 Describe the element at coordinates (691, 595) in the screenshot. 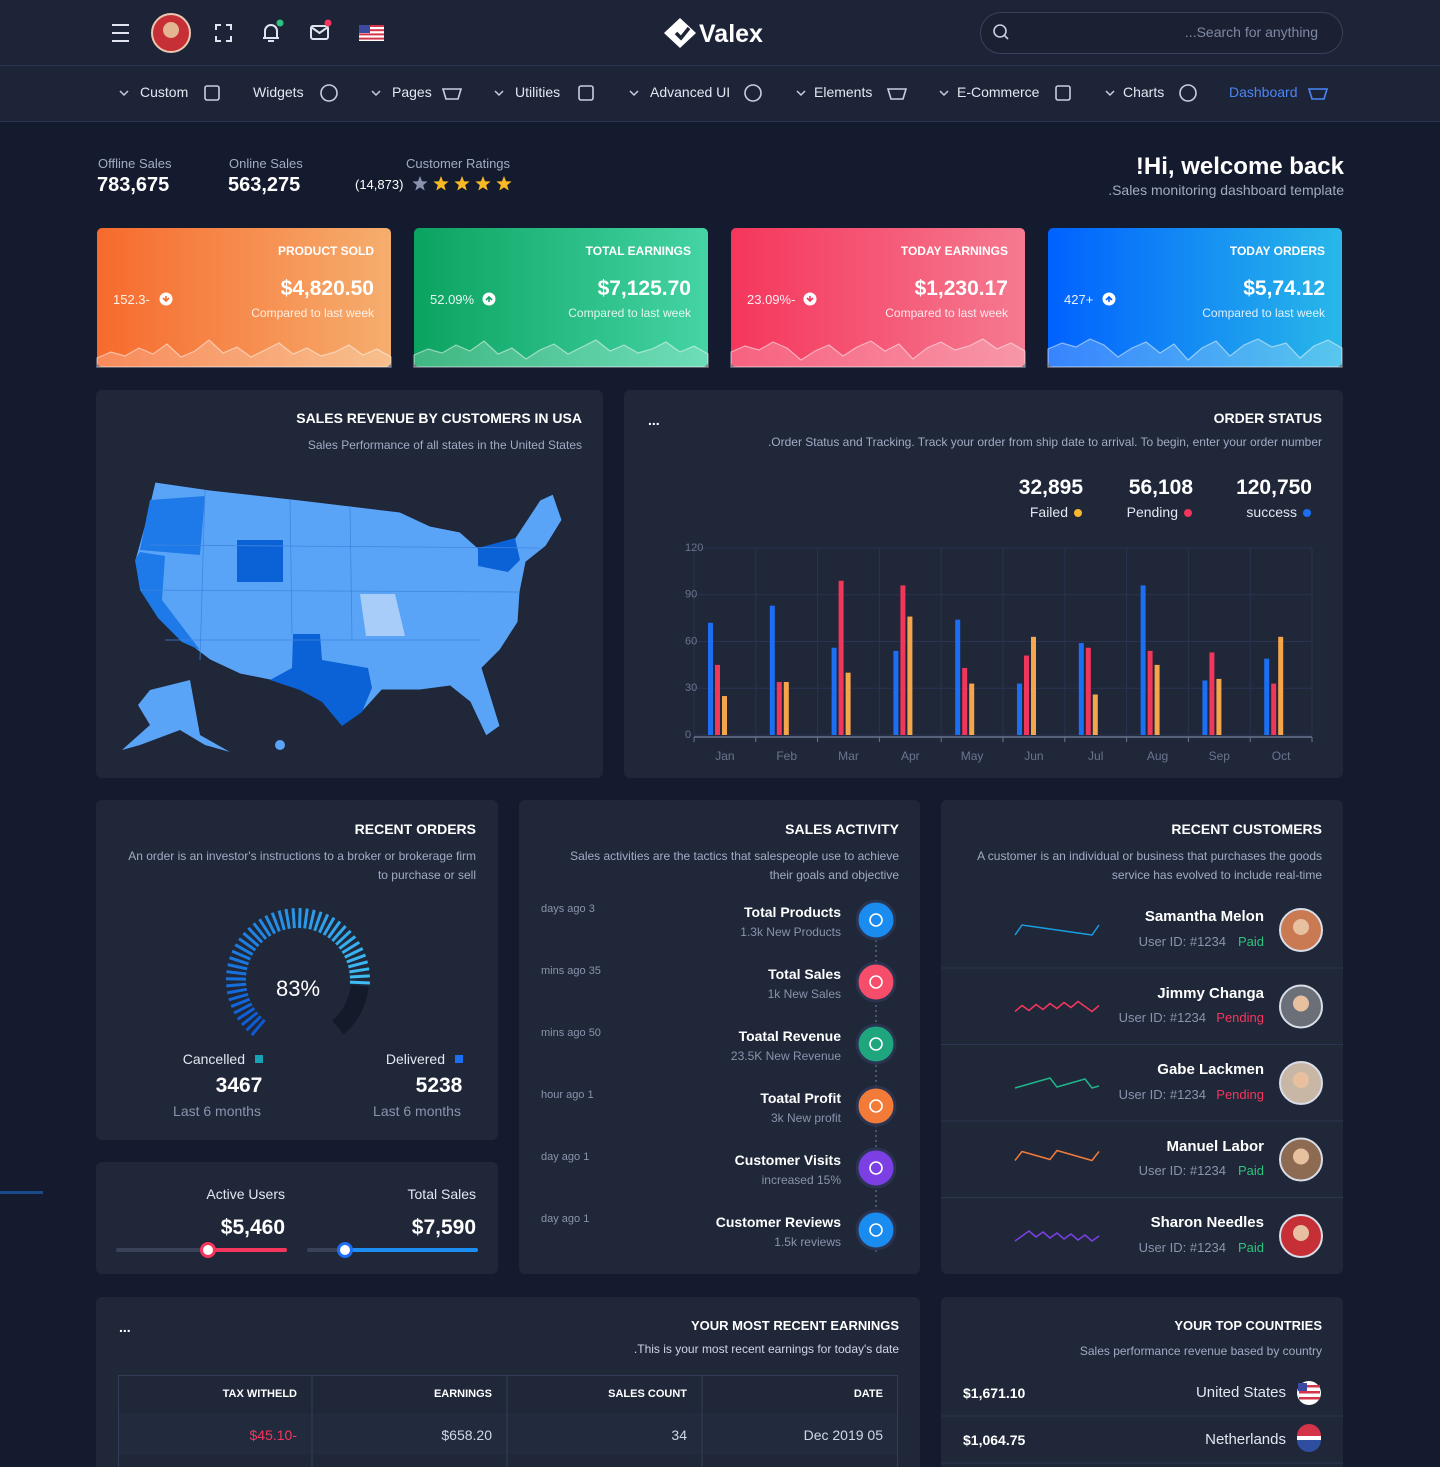

I see `y-tick-label: 90` at that location.